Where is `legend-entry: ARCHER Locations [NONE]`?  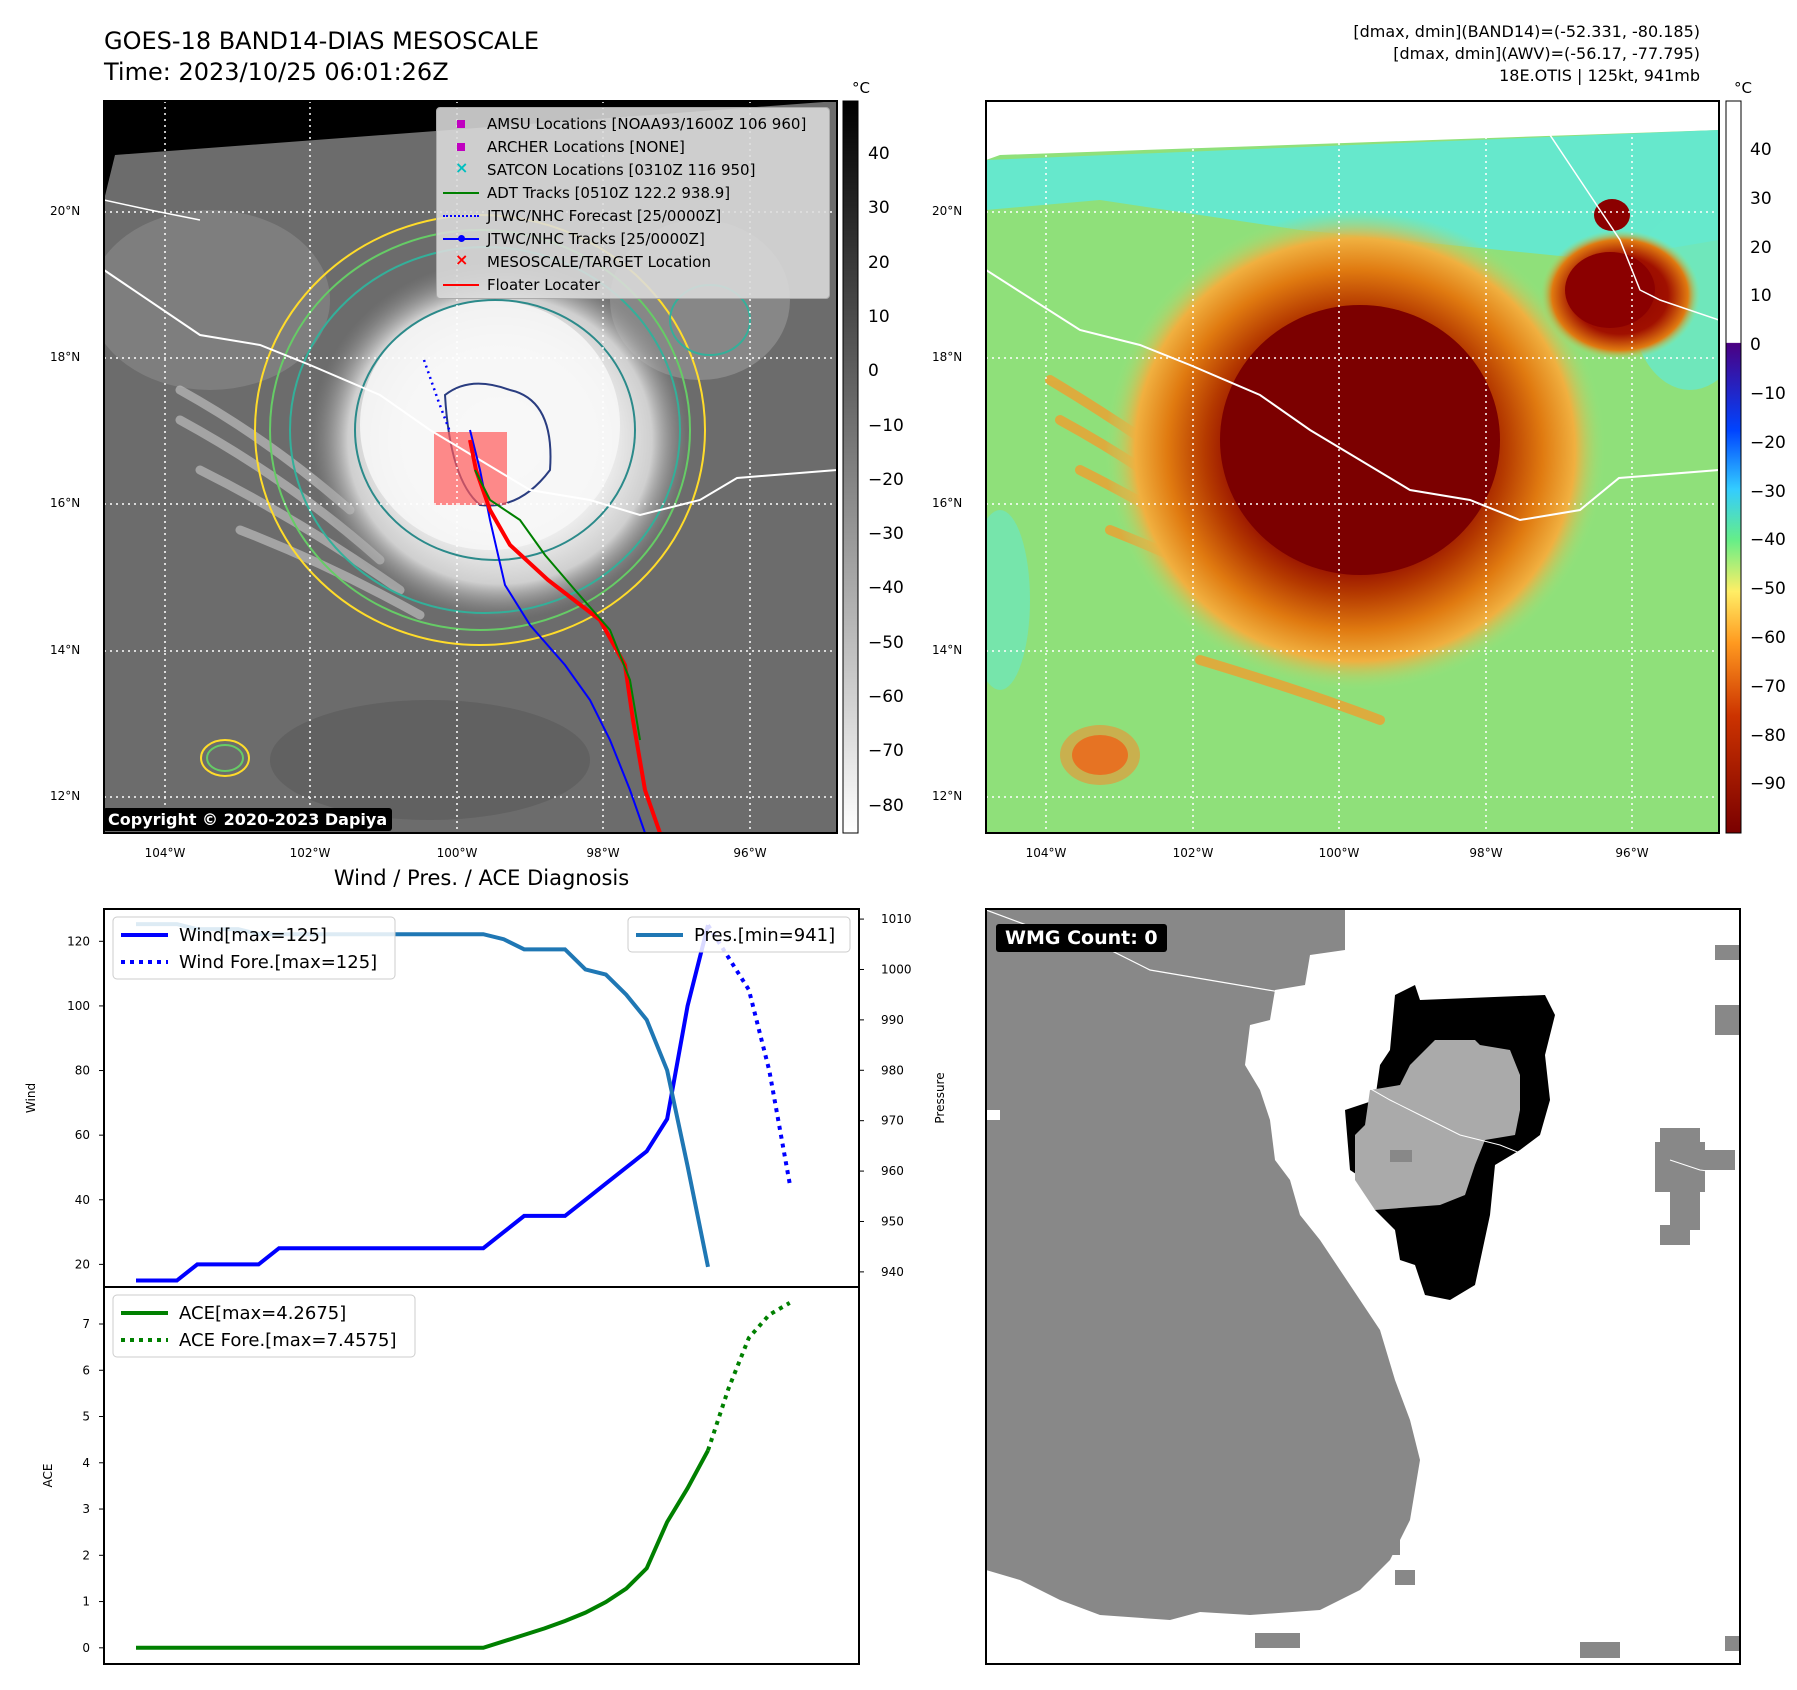
legend-entry: ARCHER Locations [NONE] is located at coordinates (564, 147).